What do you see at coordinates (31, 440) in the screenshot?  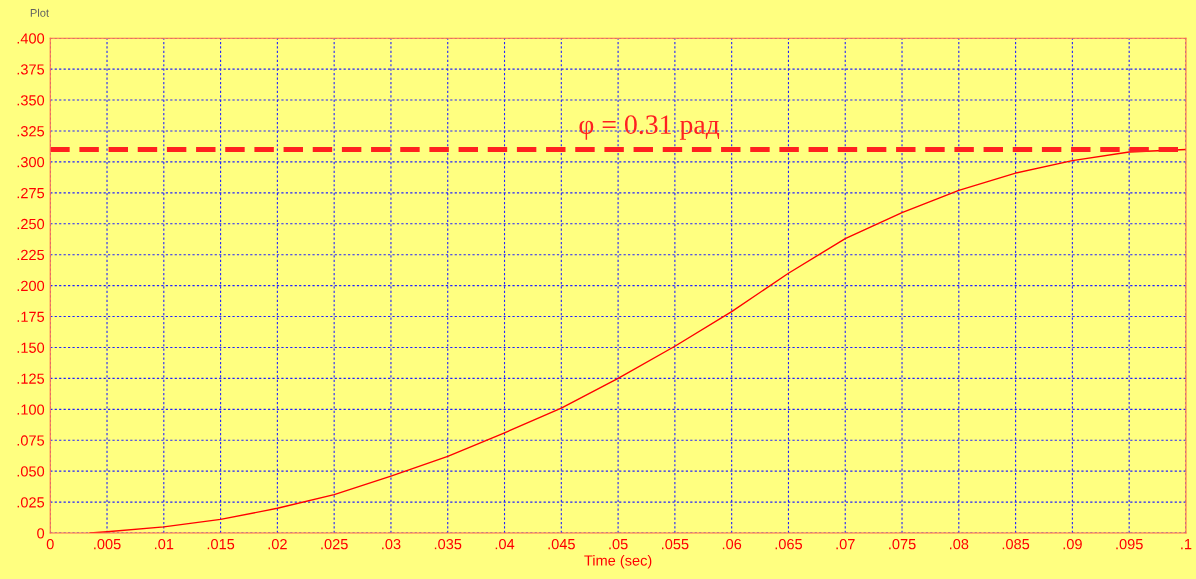 I see `y-tick-label: .075` at bounding box center [31, 440].